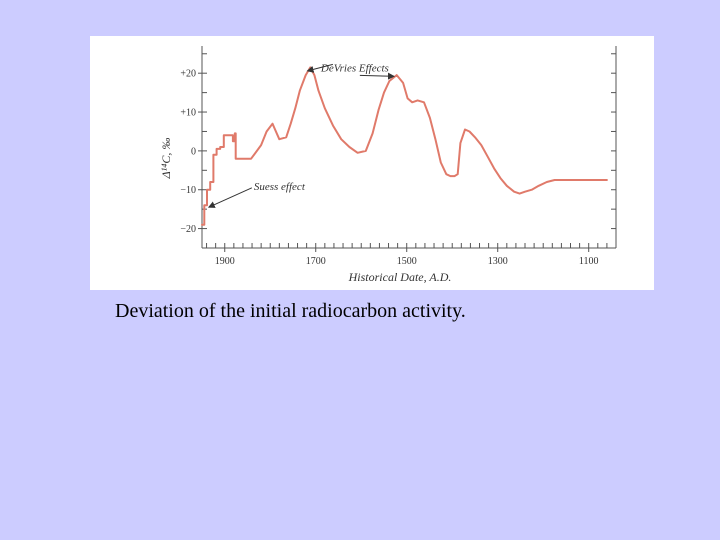 The height and width of the screenshot is (540, 720). Describe the element at coordinates (319, 68) in the screenshot. I see `devries-arrow-left` at that location.